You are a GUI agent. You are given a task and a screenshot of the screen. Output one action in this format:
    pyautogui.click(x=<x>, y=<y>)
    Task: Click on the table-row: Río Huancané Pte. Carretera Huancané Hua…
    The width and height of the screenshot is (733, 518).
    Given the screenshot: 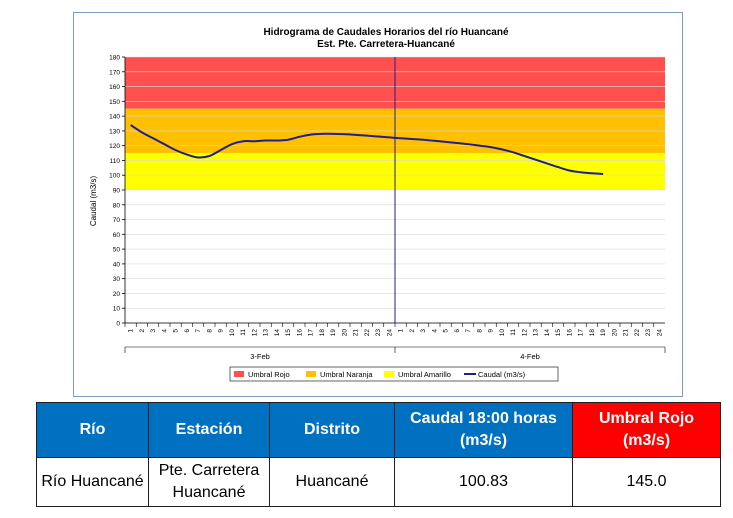 What is the action you would take?
    pyautogui.click(x=378, y=482)
    